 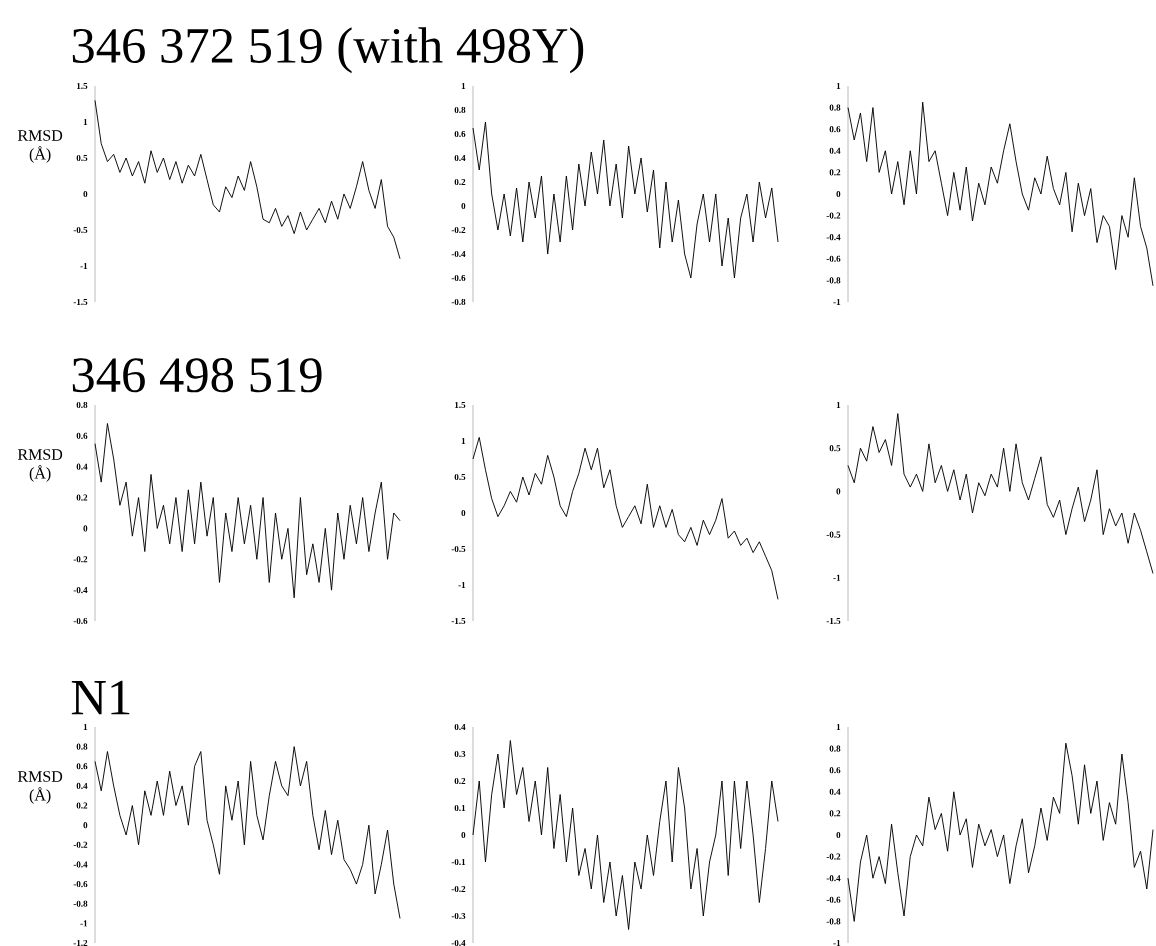 I want to click on y-tick-label: 0.3, so click(x=460, y=754).